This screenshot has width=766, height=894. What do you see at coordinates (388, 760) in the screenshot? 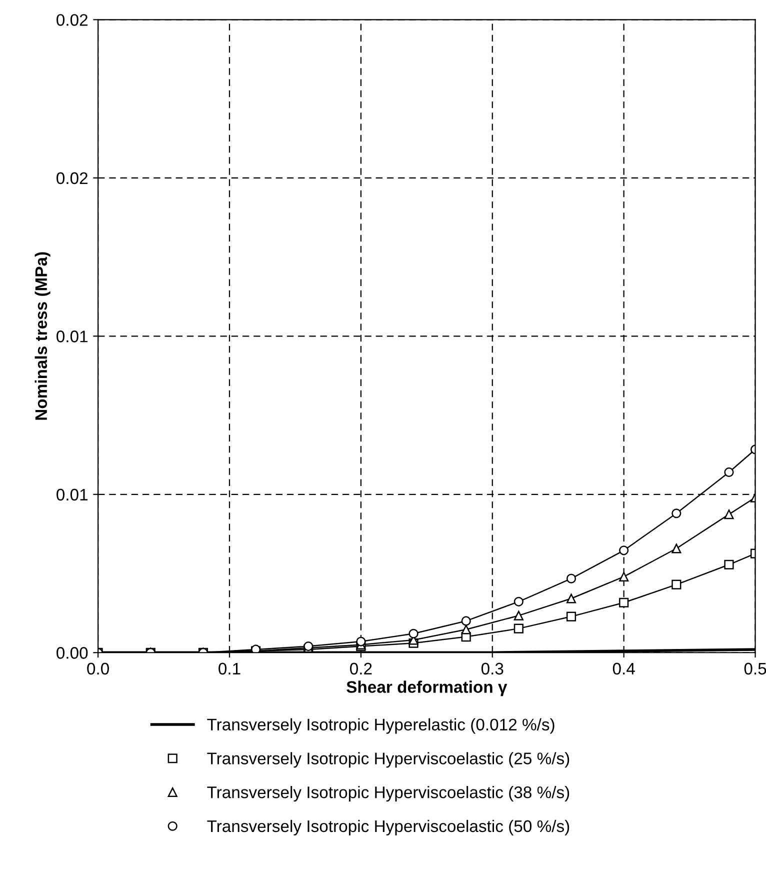
I see `legend-label: Transversely Isotropic Hyperviscoelastic (25 %/s)` at bounding box center [388, 760].